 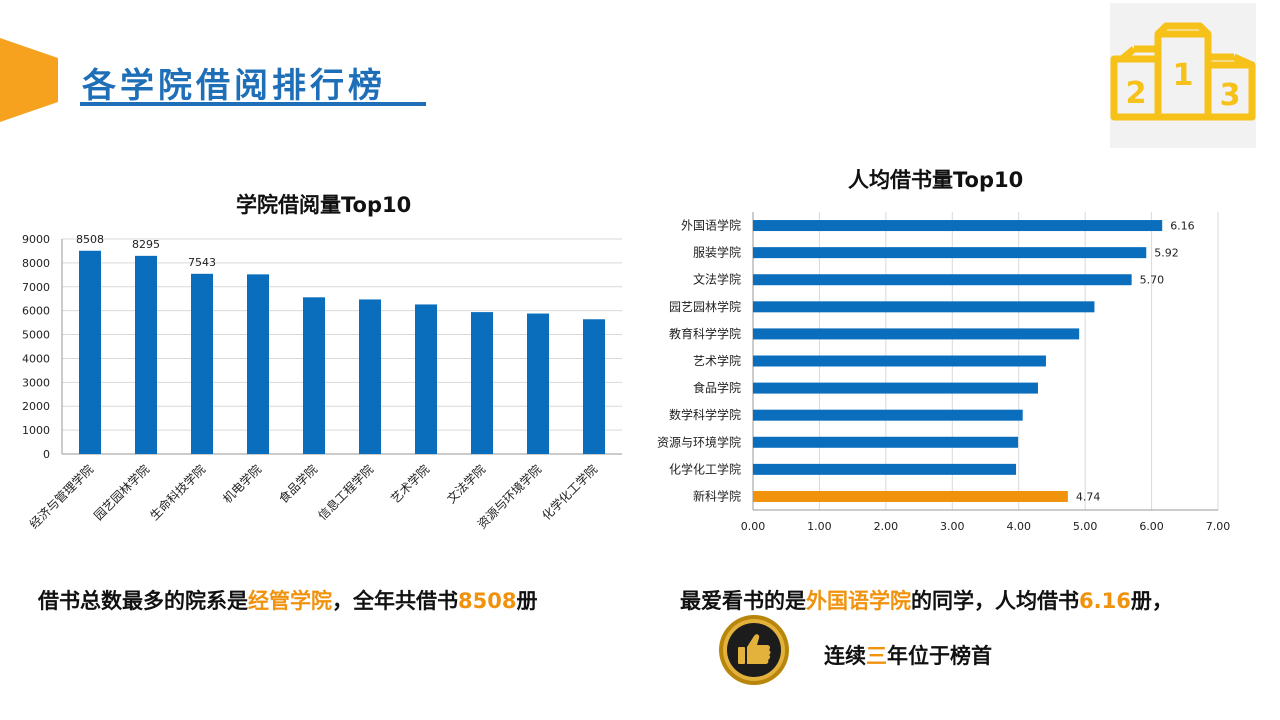 I want to click on podium-label-2: 2, so click(x=1136, y=93).